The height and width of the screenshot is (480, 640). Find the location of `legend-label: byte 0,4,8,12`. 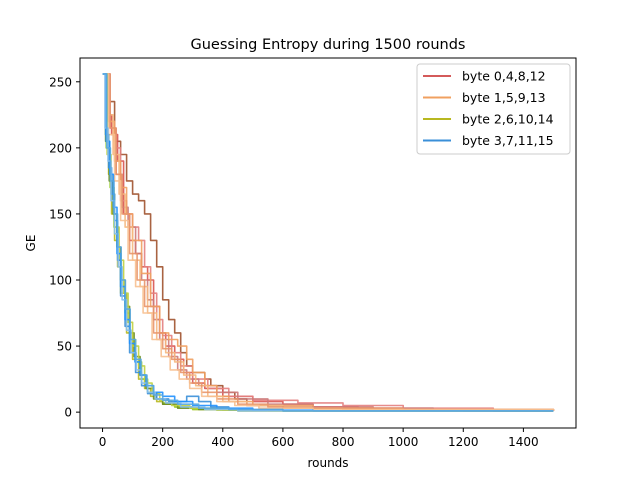

legend-label: byte 0,4,8,12 is located at coordinates (504, 76).